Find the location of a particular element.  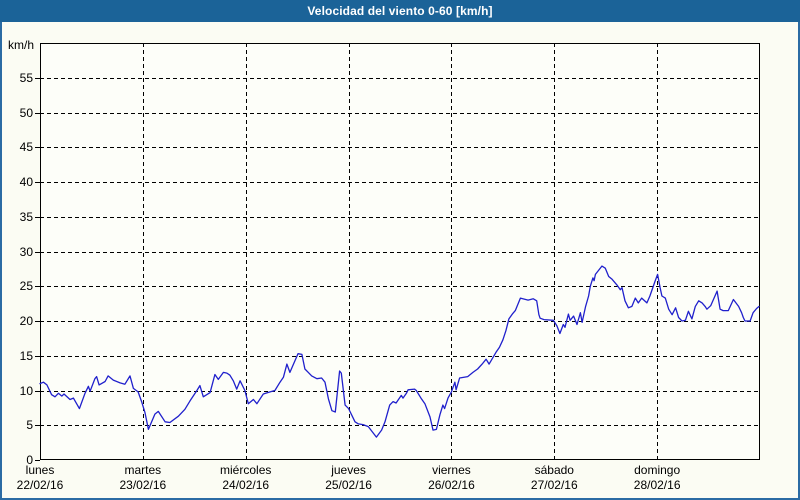

x-axis-day-date: 26/02/16 is located at coordinates (451, 485).